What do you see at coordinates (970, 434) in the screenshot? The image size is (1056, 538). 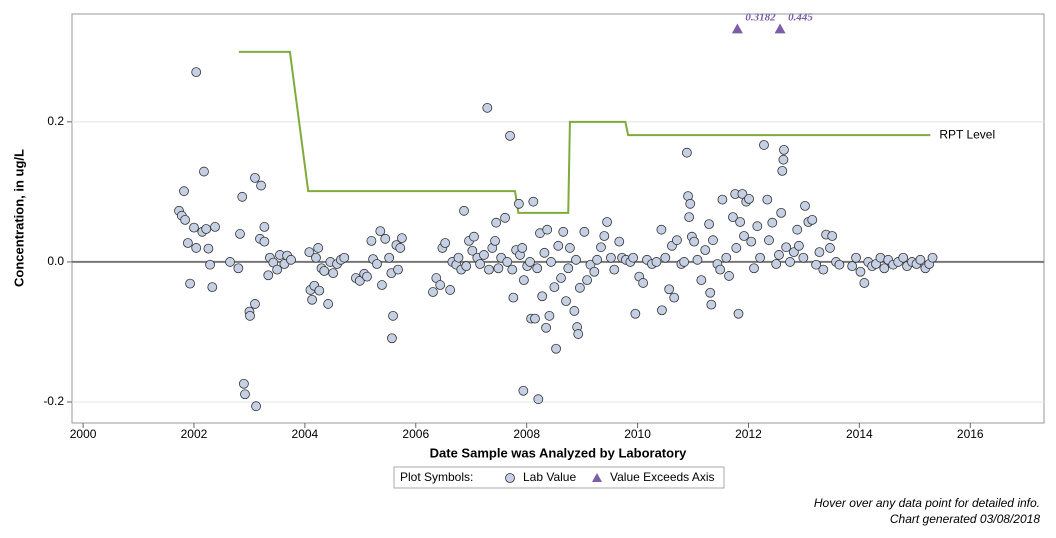 I see `x-tick-label: 2016` at bounding box center [970, 434].